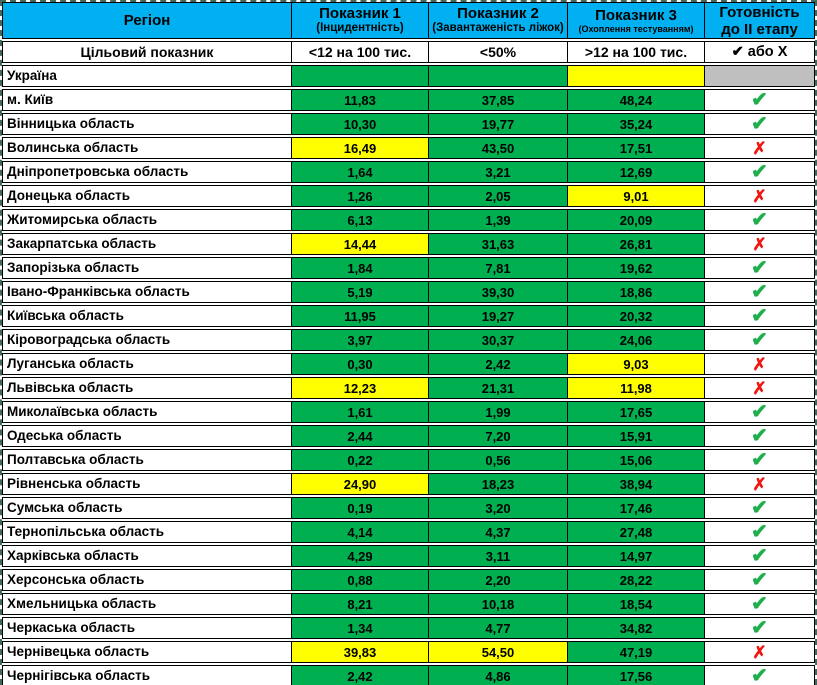 The width and height of the screenshot is (817, 685). What do you see at coordinates (408, 652) in the screenshot?
I see `table-row: Чернівецька область 39,83 54,50 47,19 ✗` at bounding box center [408, 652].